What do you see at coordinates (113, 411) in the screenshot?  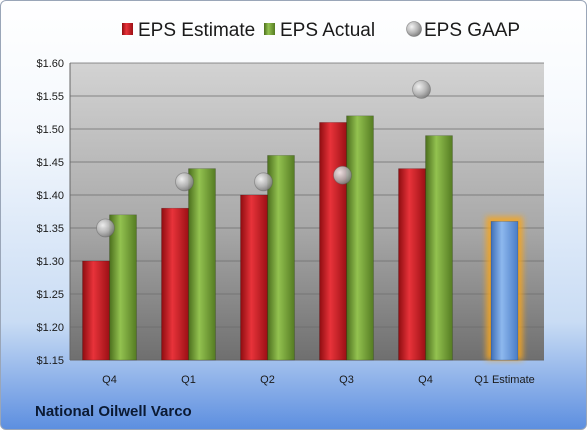 I see `company-name: National Oilwell Varco` at bounding box center [113, 411].